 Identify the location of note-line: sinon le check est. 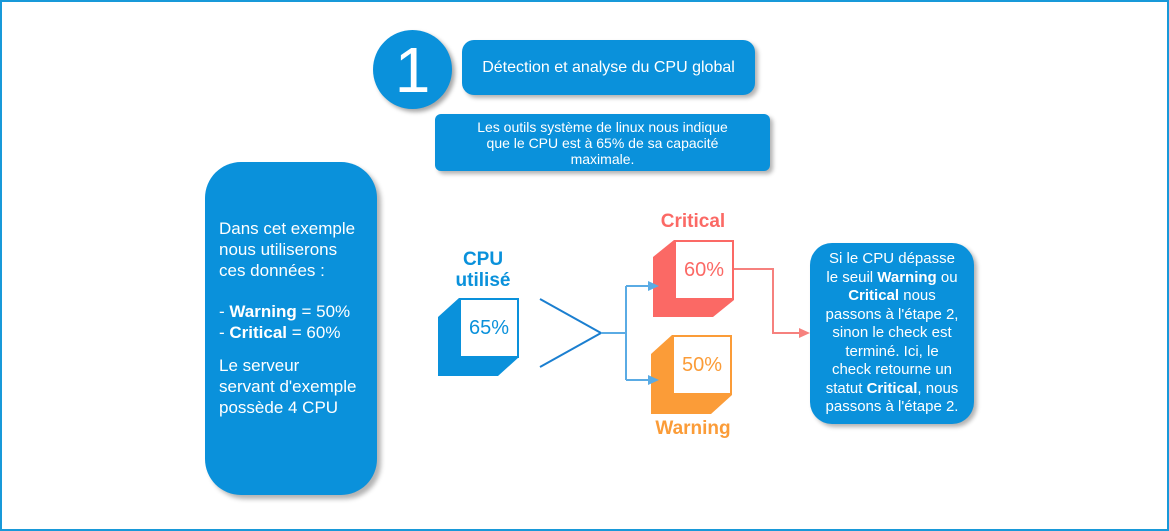
(892, 333).